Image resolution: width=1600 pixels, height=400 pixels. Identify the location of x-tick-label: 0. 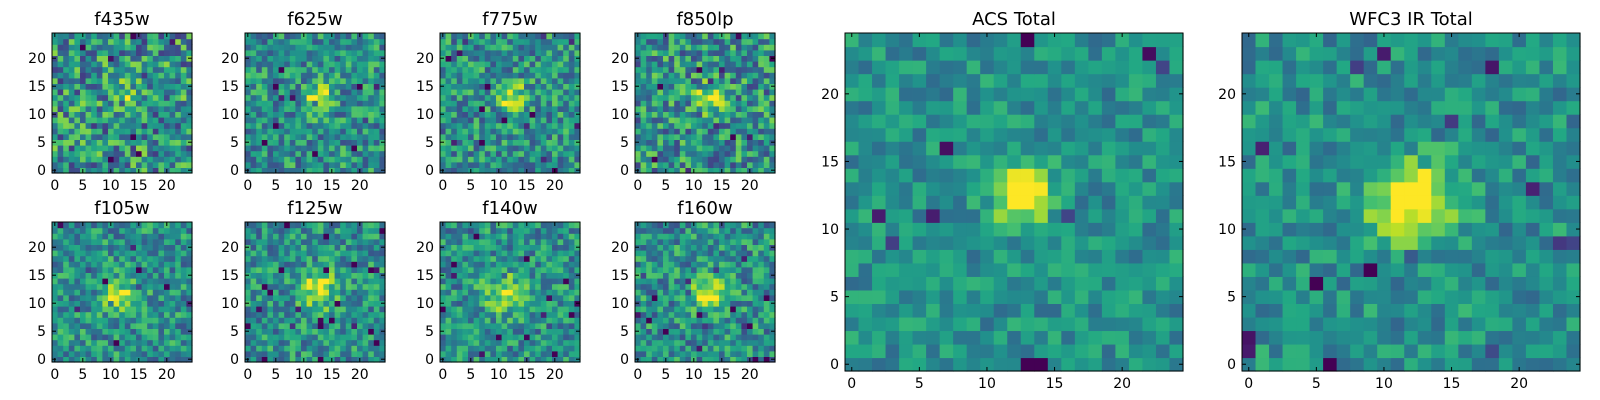
(247, 186).